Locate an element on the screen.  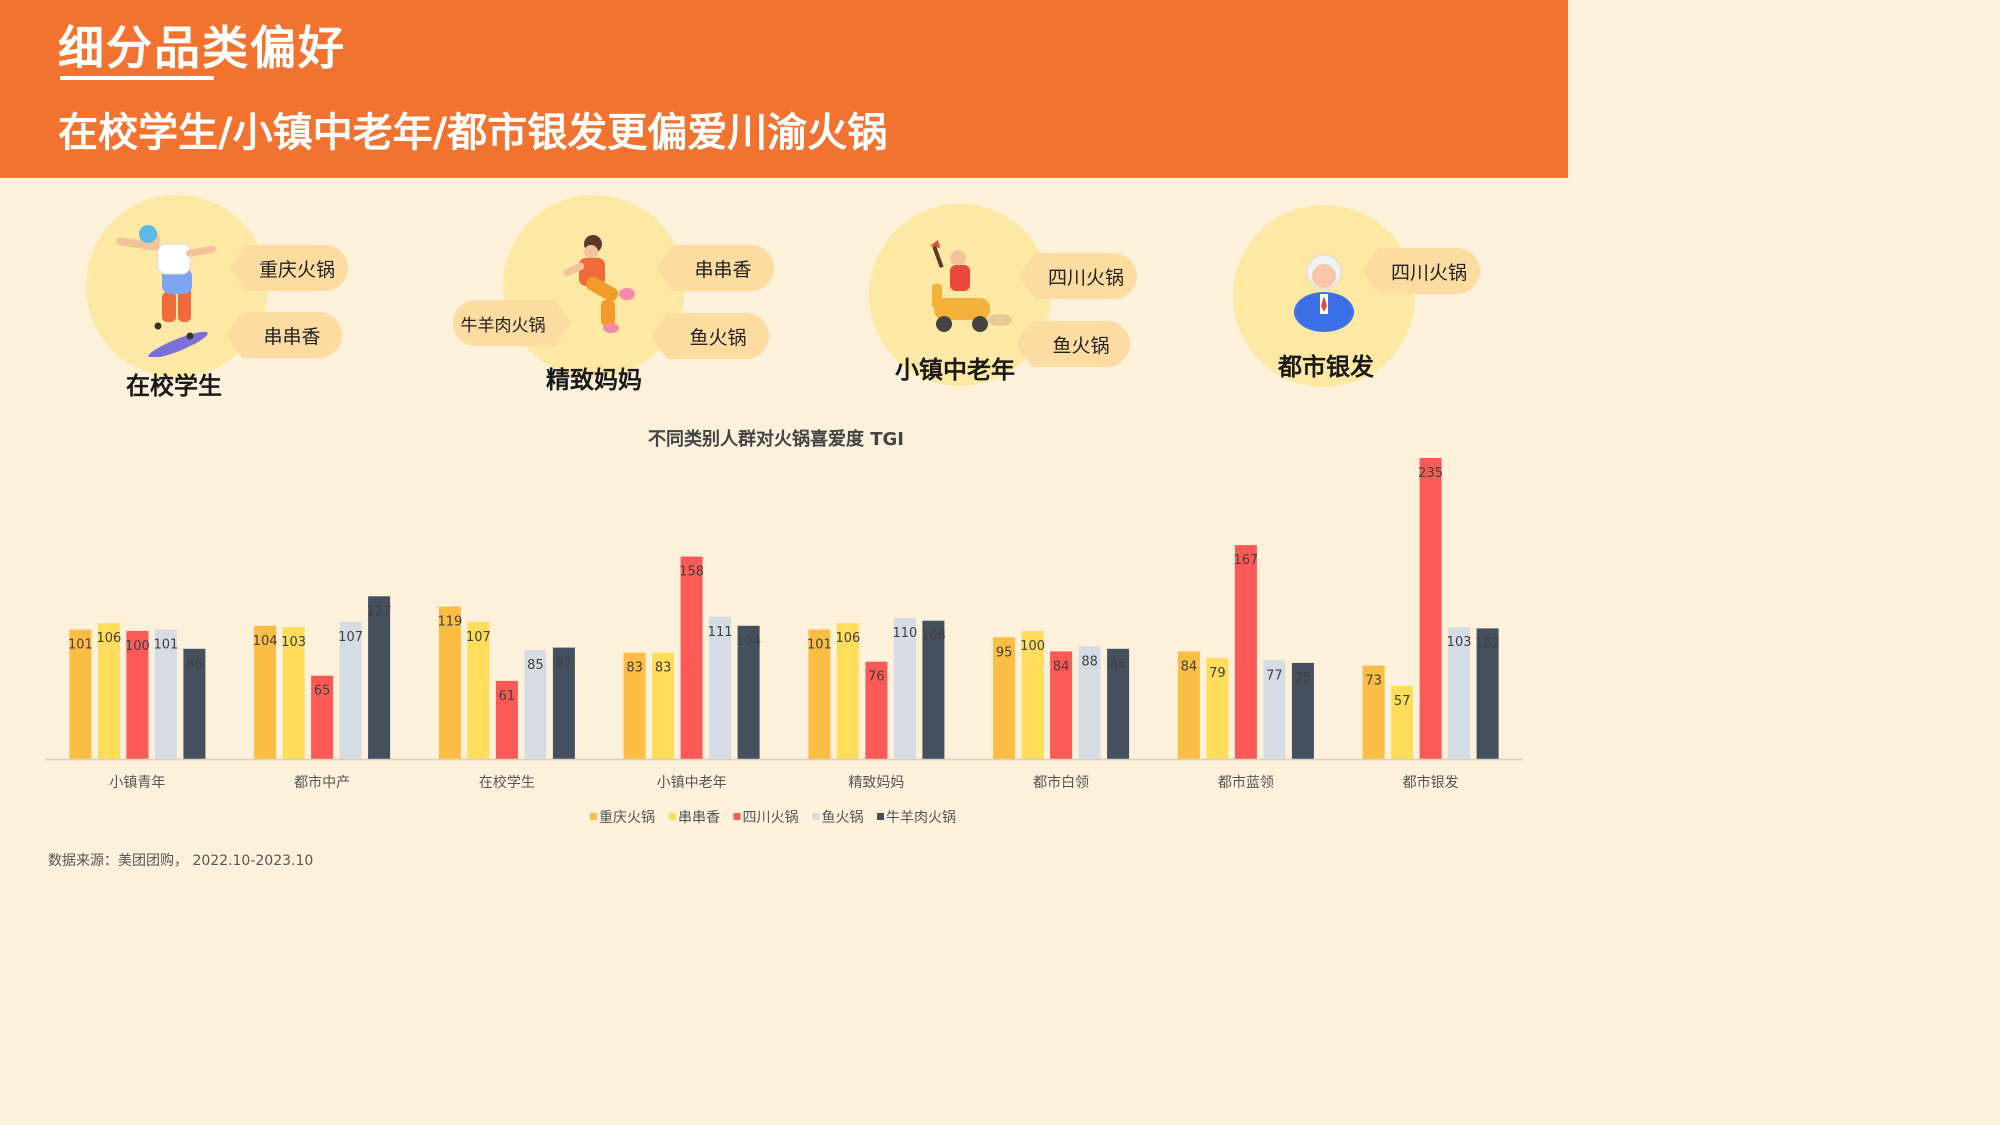
data-label-4-1: 106 is located at coordinates (847, 638).